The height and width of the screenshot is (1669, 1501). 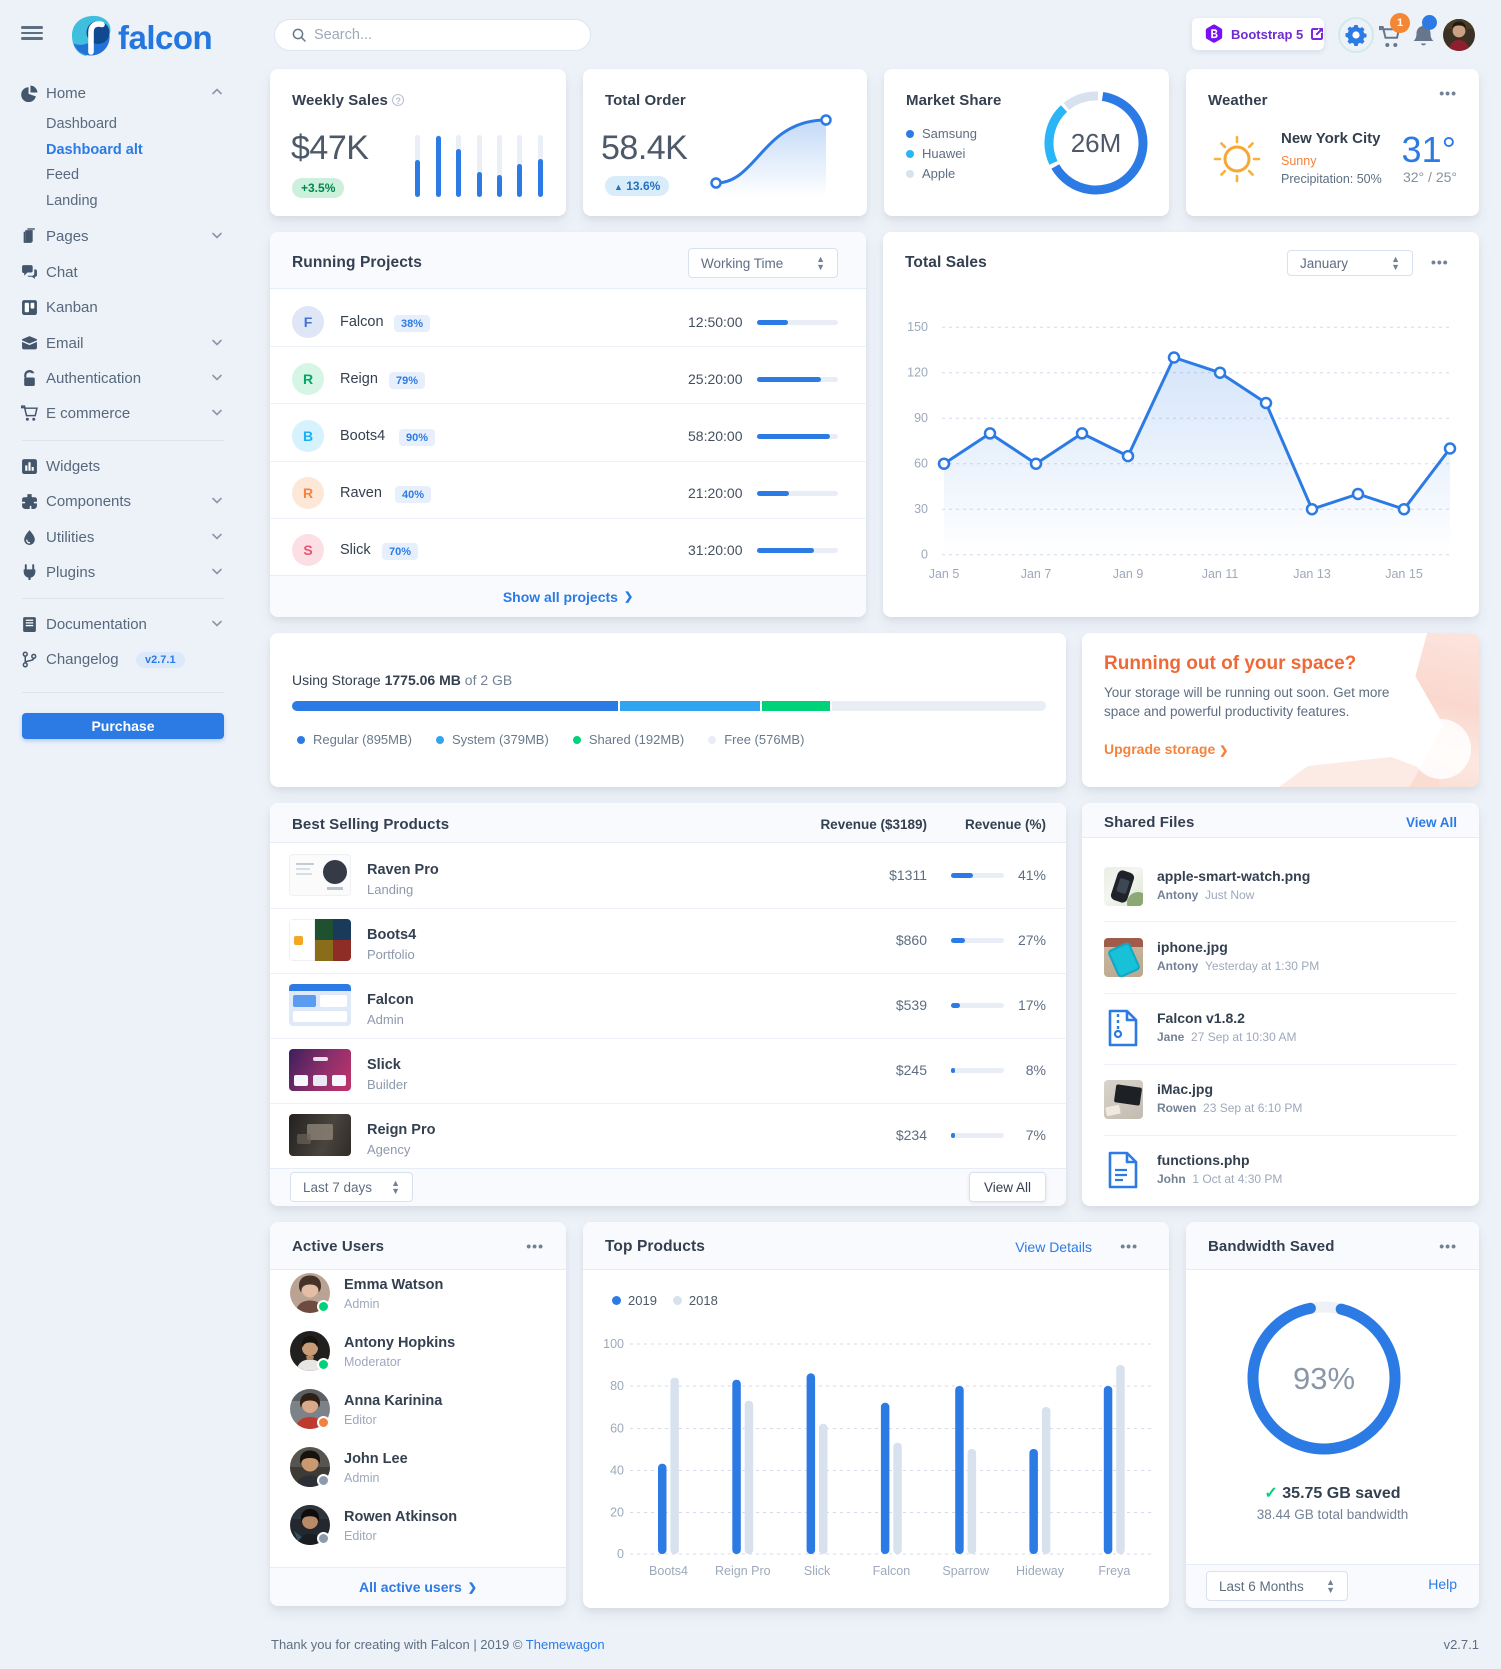 I want to click on svg-text: Falcon, so click(x=892, y=1571).